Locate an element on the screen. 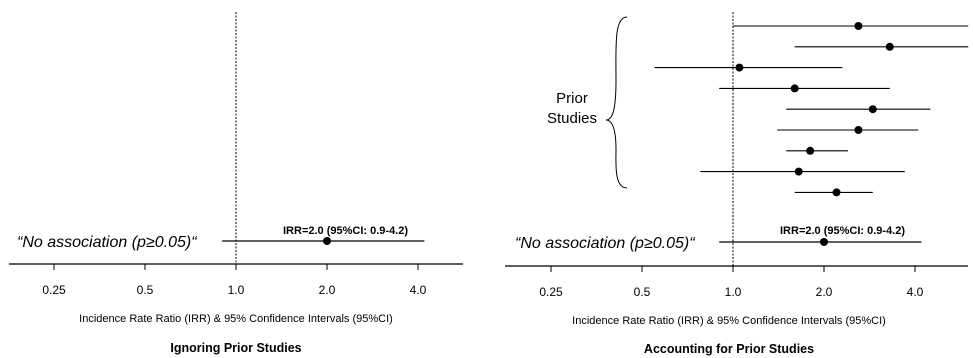 This screenshot has width=973, height=358. prior-studies-brace is located at coordinates (616, 102).